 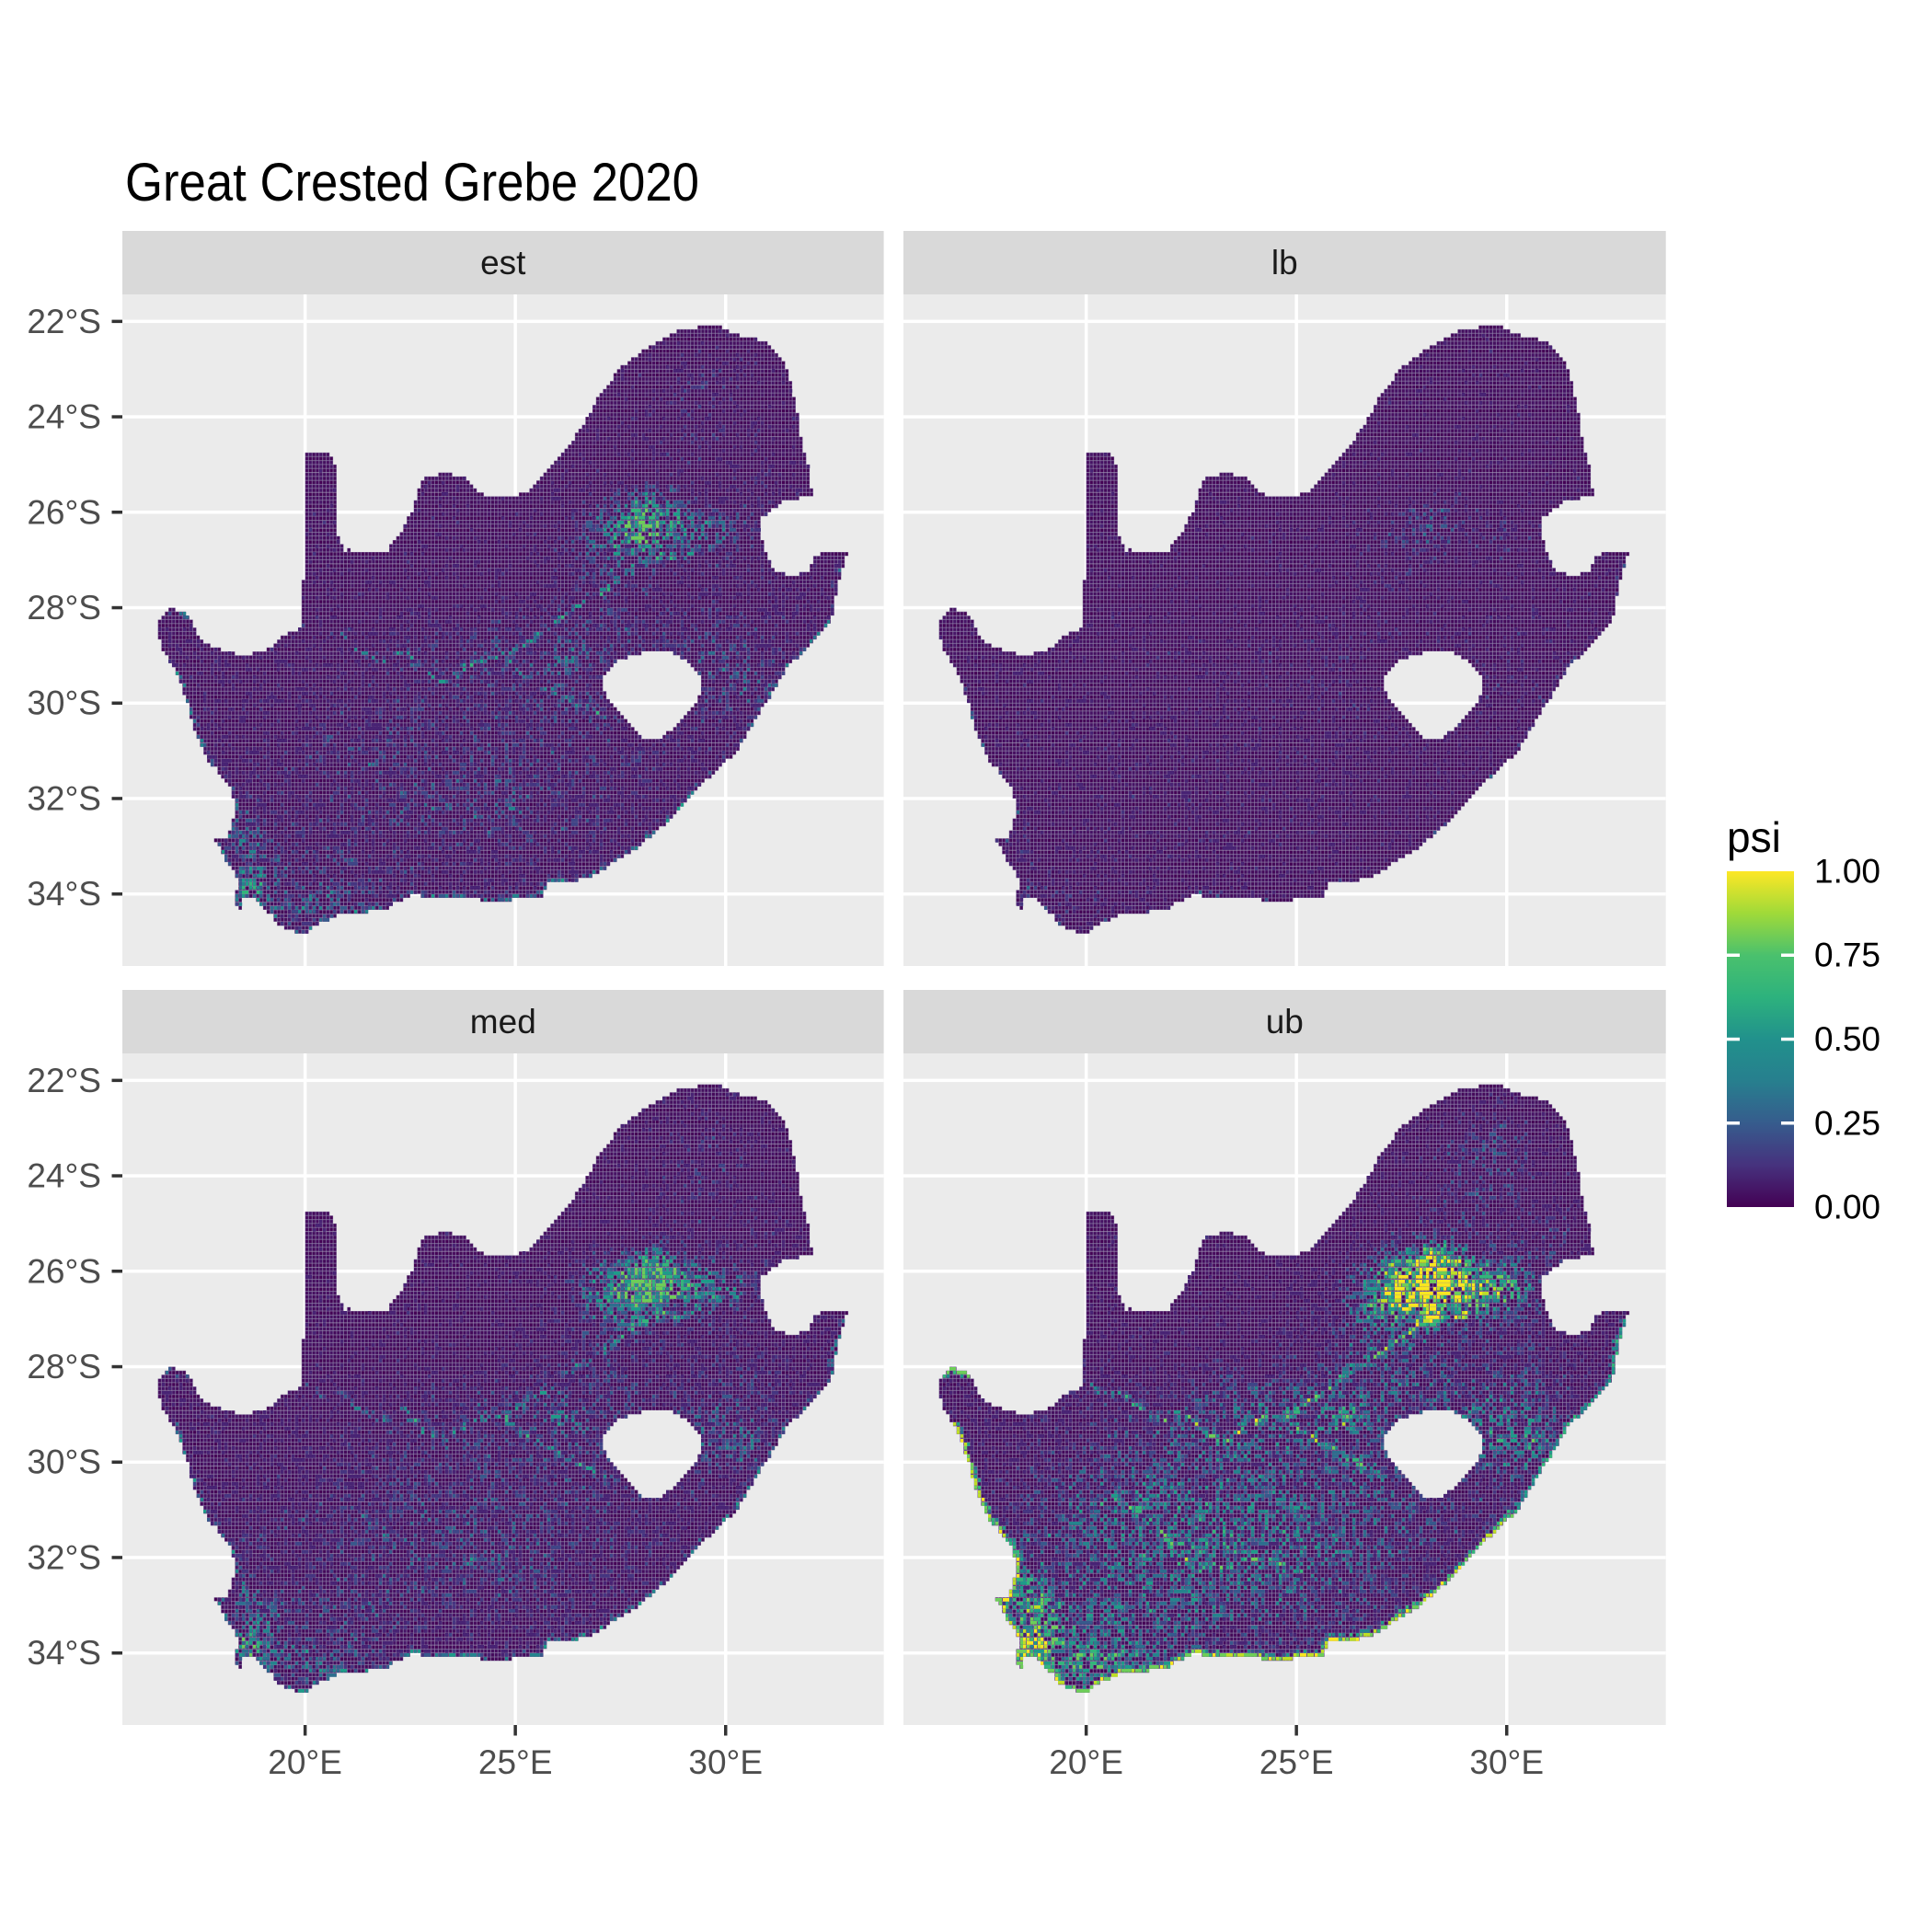 I want to click on svg-text: psi, so click(x=1754, y=837).